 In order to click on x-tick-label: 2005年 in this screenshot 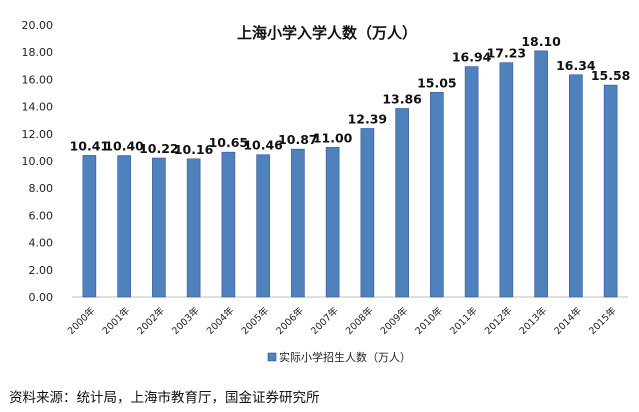, I will do `click(255, 320)`.